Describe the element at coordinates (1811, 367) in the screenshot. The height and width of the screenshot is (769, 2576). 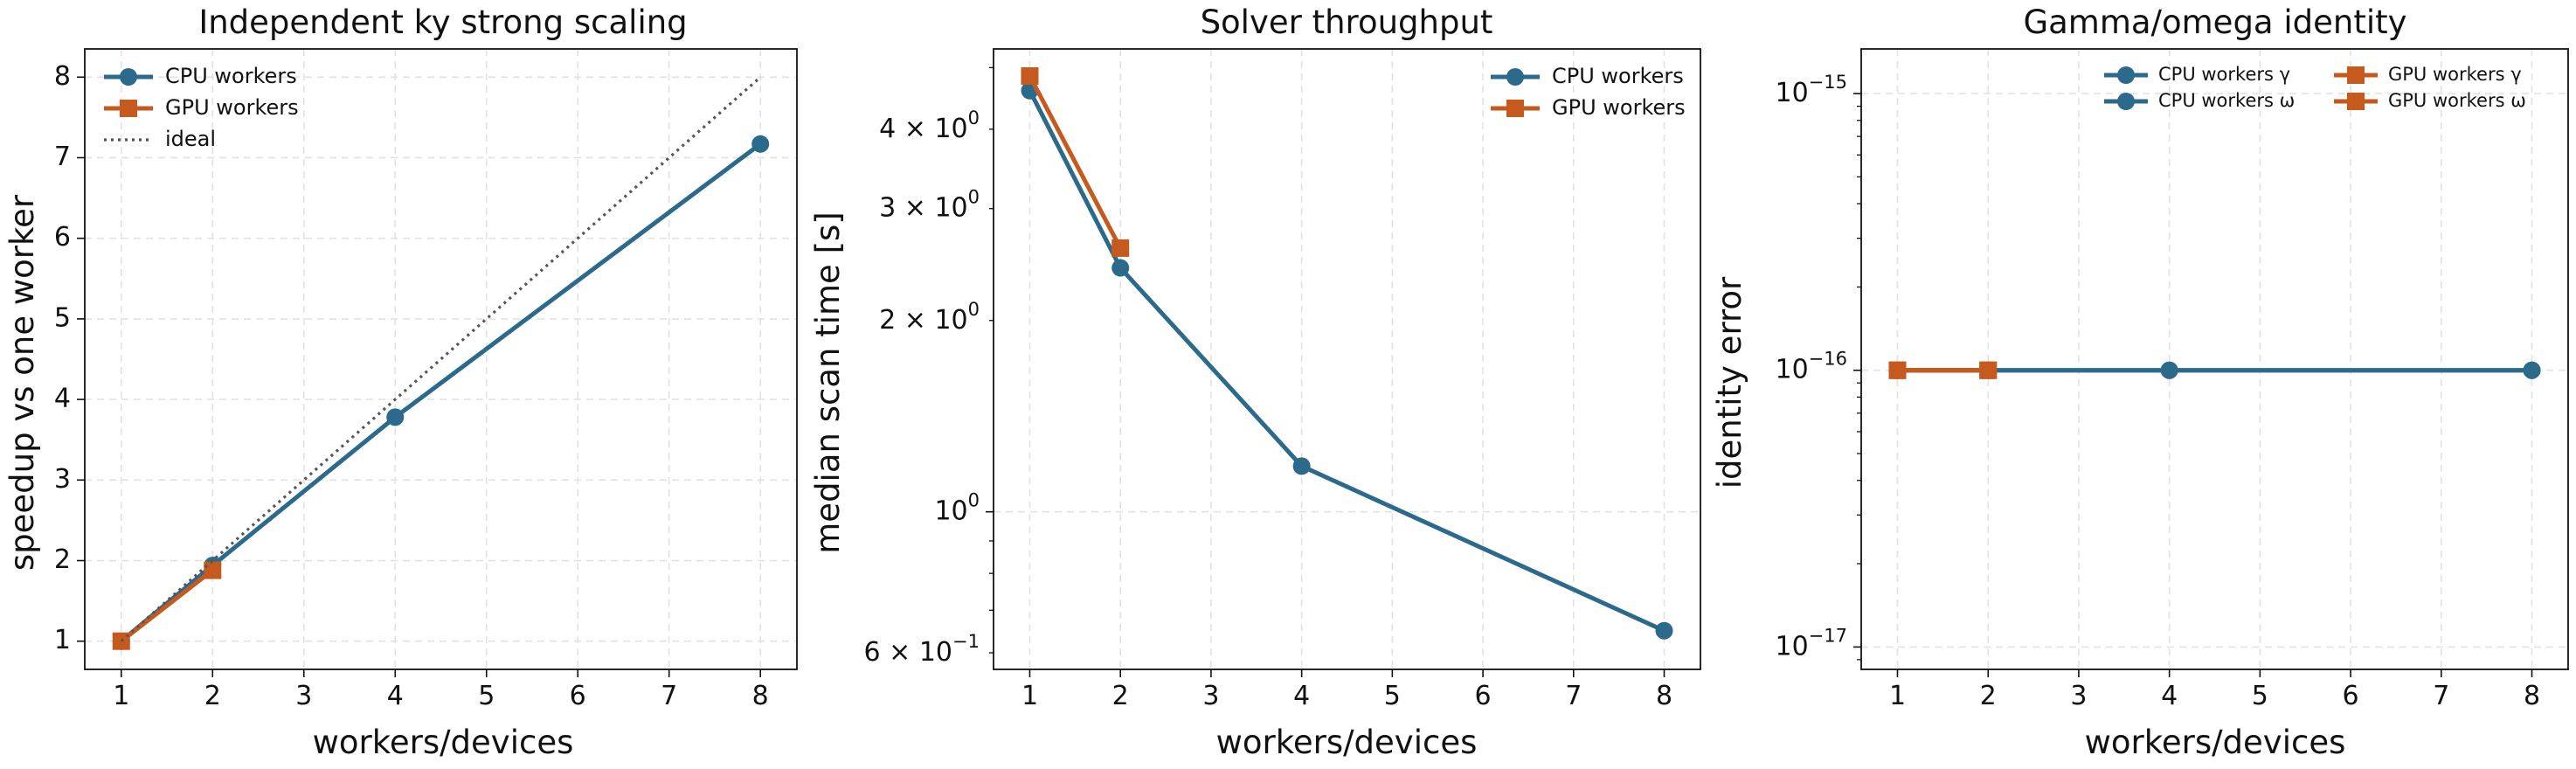
I see `y-tick-label: 10−16` at that location.